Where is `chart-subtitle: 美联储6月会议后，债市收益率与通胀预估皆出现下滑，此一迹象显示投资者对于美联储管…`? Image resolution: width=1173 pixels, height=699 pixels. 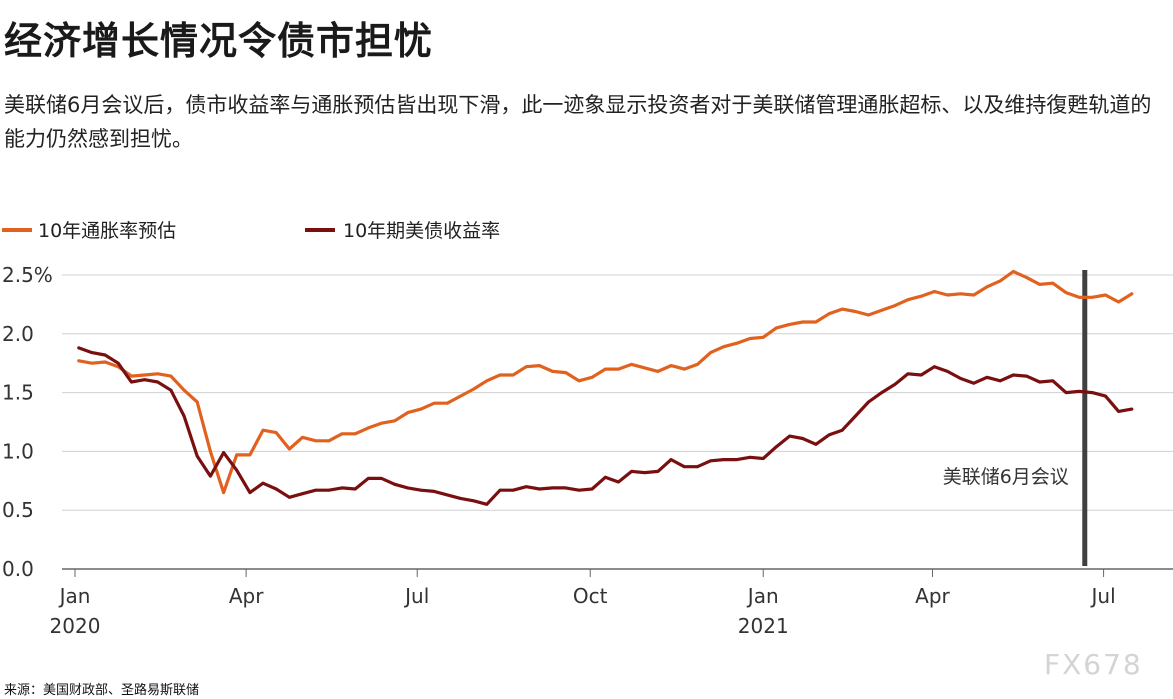 chart-subtitle: 美联储6月会议后，债市收益率与通胀预估皆出现下滑，此一迹象显示投资者对于美联储管… is located at coordinates (578, 122).